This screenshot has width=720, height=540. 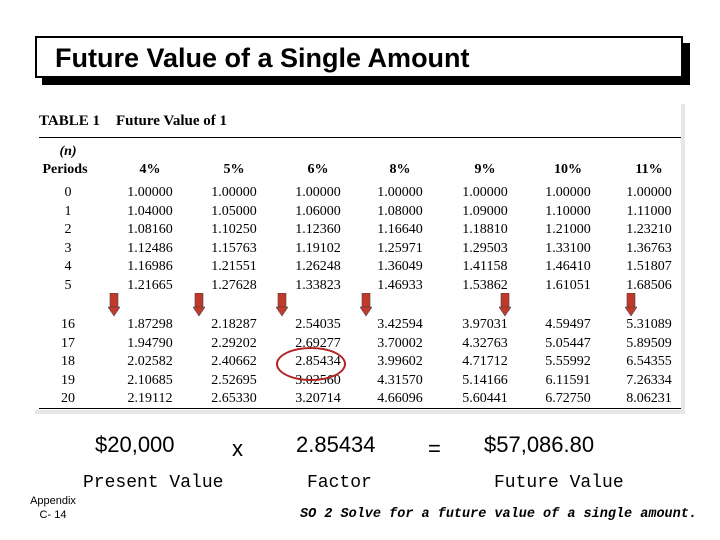 What do you see at coordinates (318, 229) in the screenshot?
I see `value-cell: 1.12360` at bounding box center [318, 229].